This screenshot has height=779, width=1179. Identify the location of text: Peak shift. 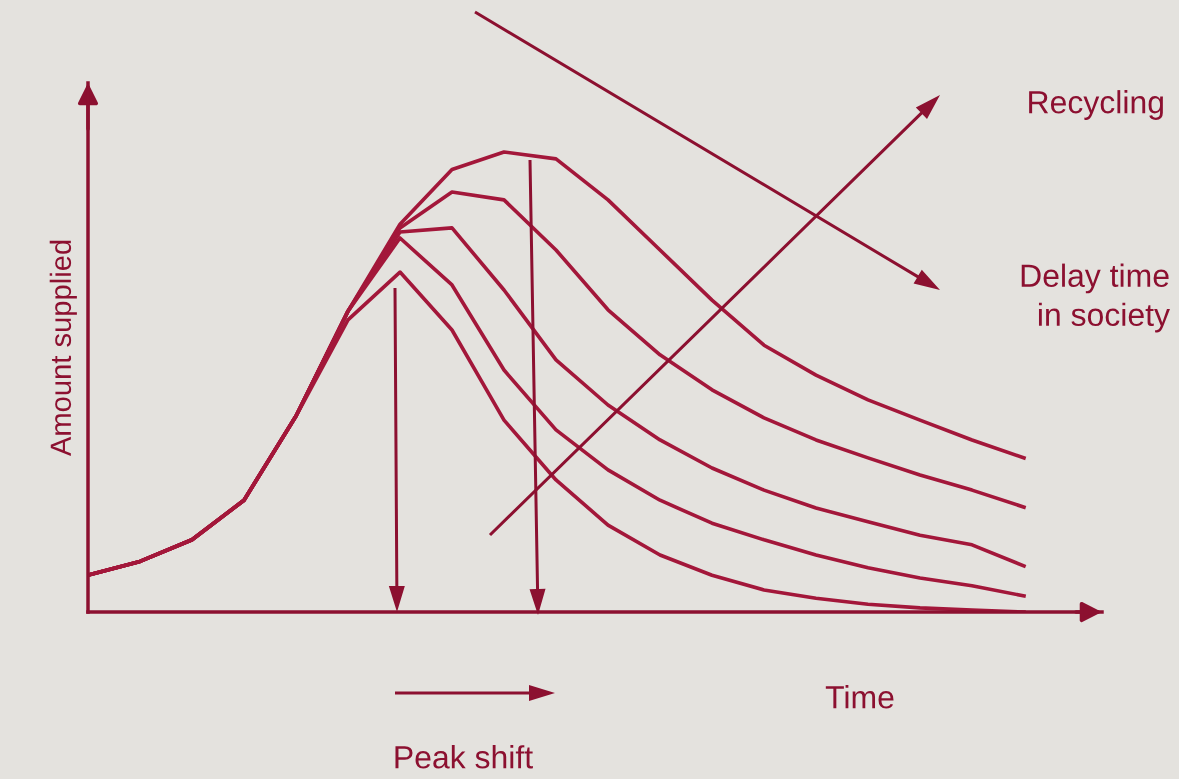
(464, 757).